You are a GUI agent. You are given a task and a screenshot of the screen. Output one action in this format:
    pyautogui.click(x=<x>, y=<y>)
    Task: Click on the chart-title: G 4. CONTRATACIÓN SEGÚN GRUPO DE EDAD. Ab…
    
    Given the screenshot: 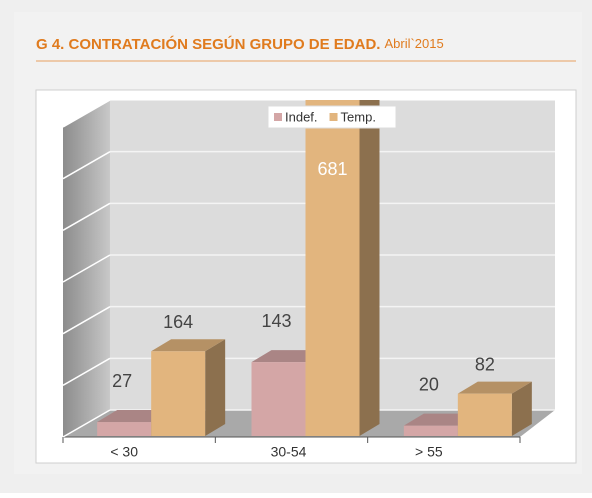 What is the action you would take?
    pyautogui.click(x=240, y=44)
    